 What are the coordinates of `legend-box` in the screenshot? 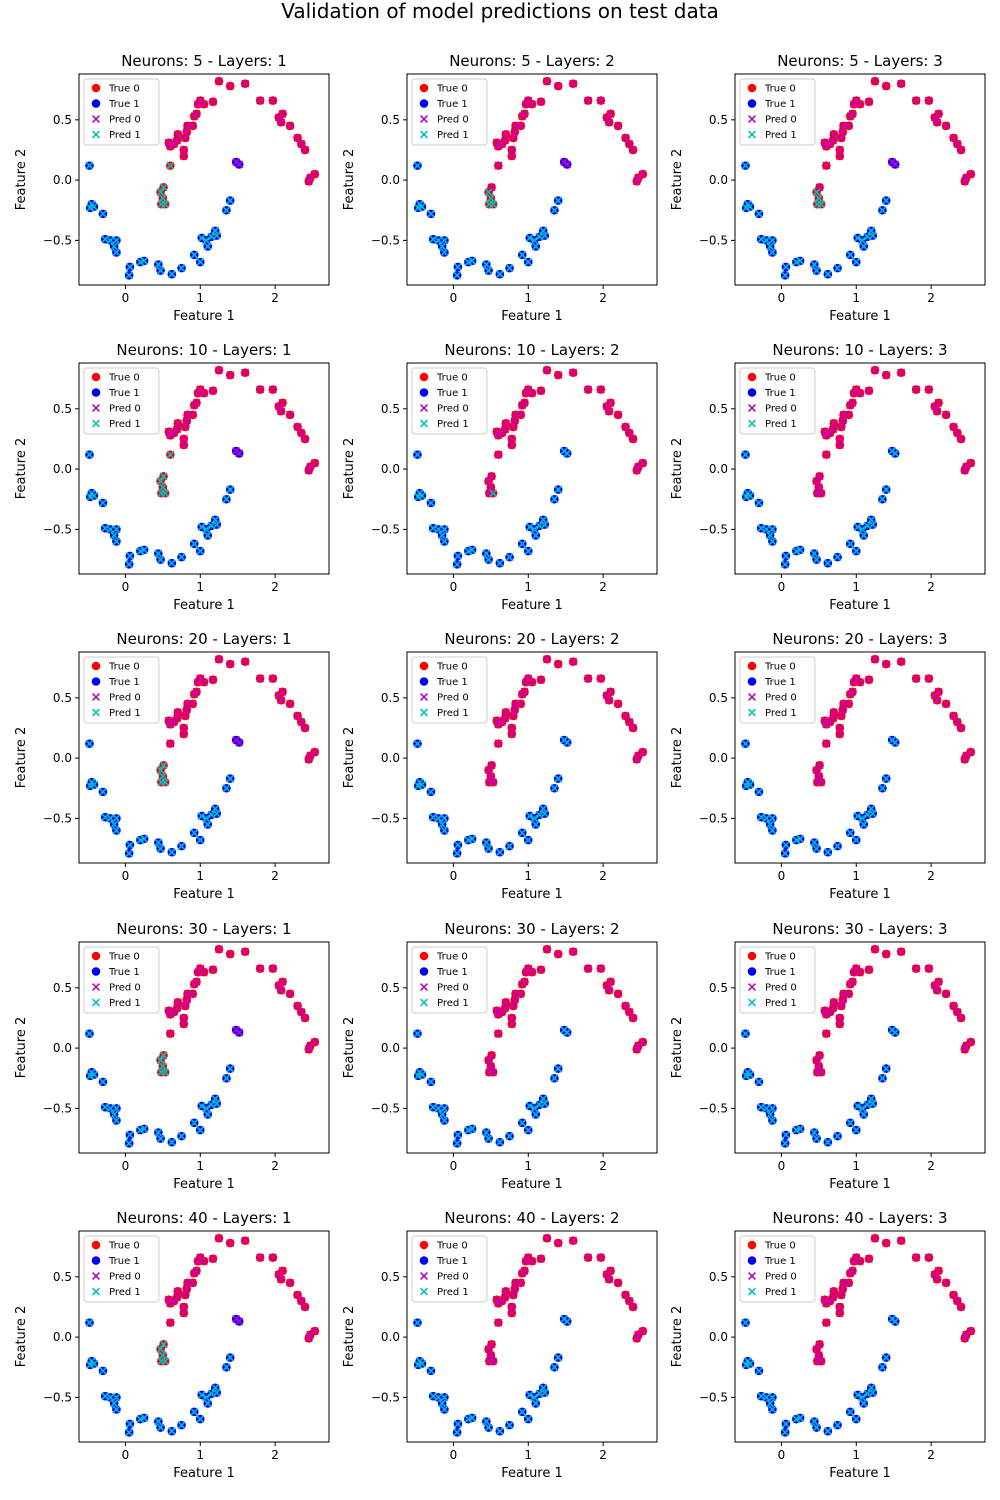 It's located at (449, 112).